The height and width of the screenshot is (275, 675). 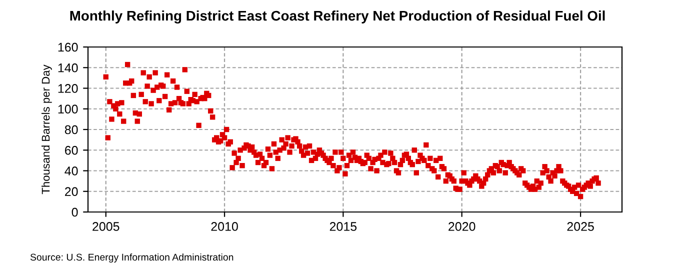 What do you see at coordinates (106, 226) in the screenshot?
I see `x-tick-label: 2005` at bounding box center [106, 226].